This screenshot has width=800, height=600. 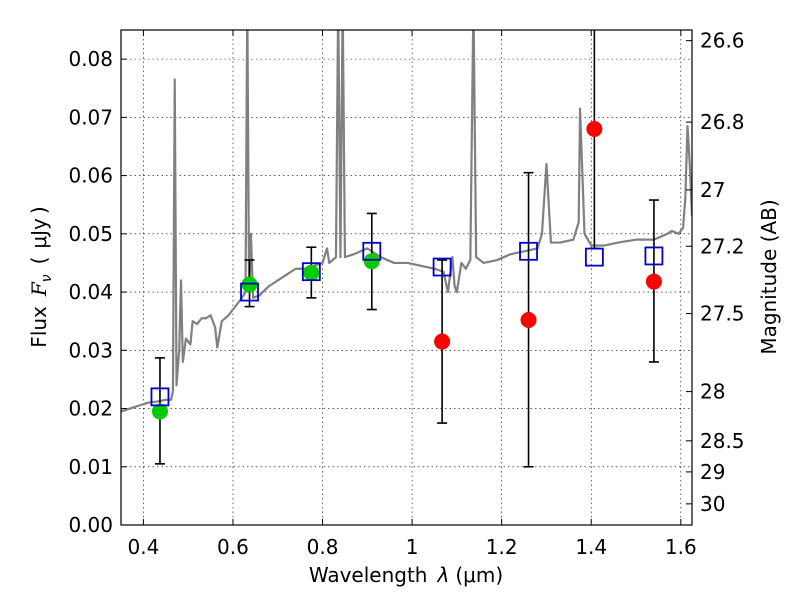 What do you see at coordinates (681, 547) in the screenshot?
I see `x-tick-label: 1.6` at bounding box center [681, 547].